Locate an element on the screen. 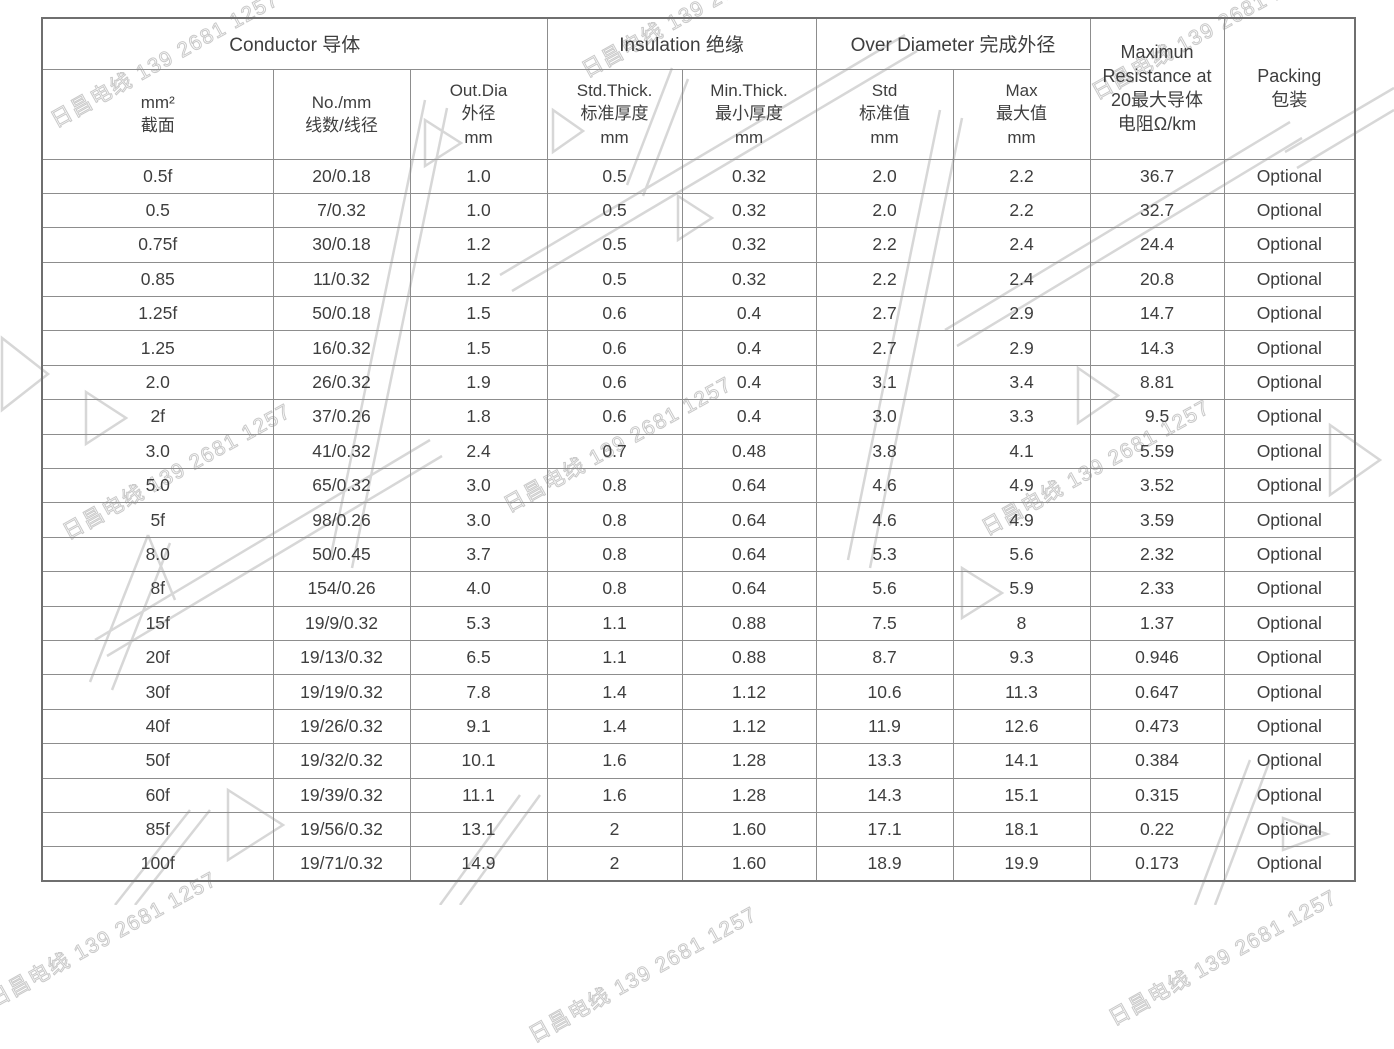 This screenshot has width=1394, height=1049. table-cell: 1.4 is located at coordinates (614, 692).